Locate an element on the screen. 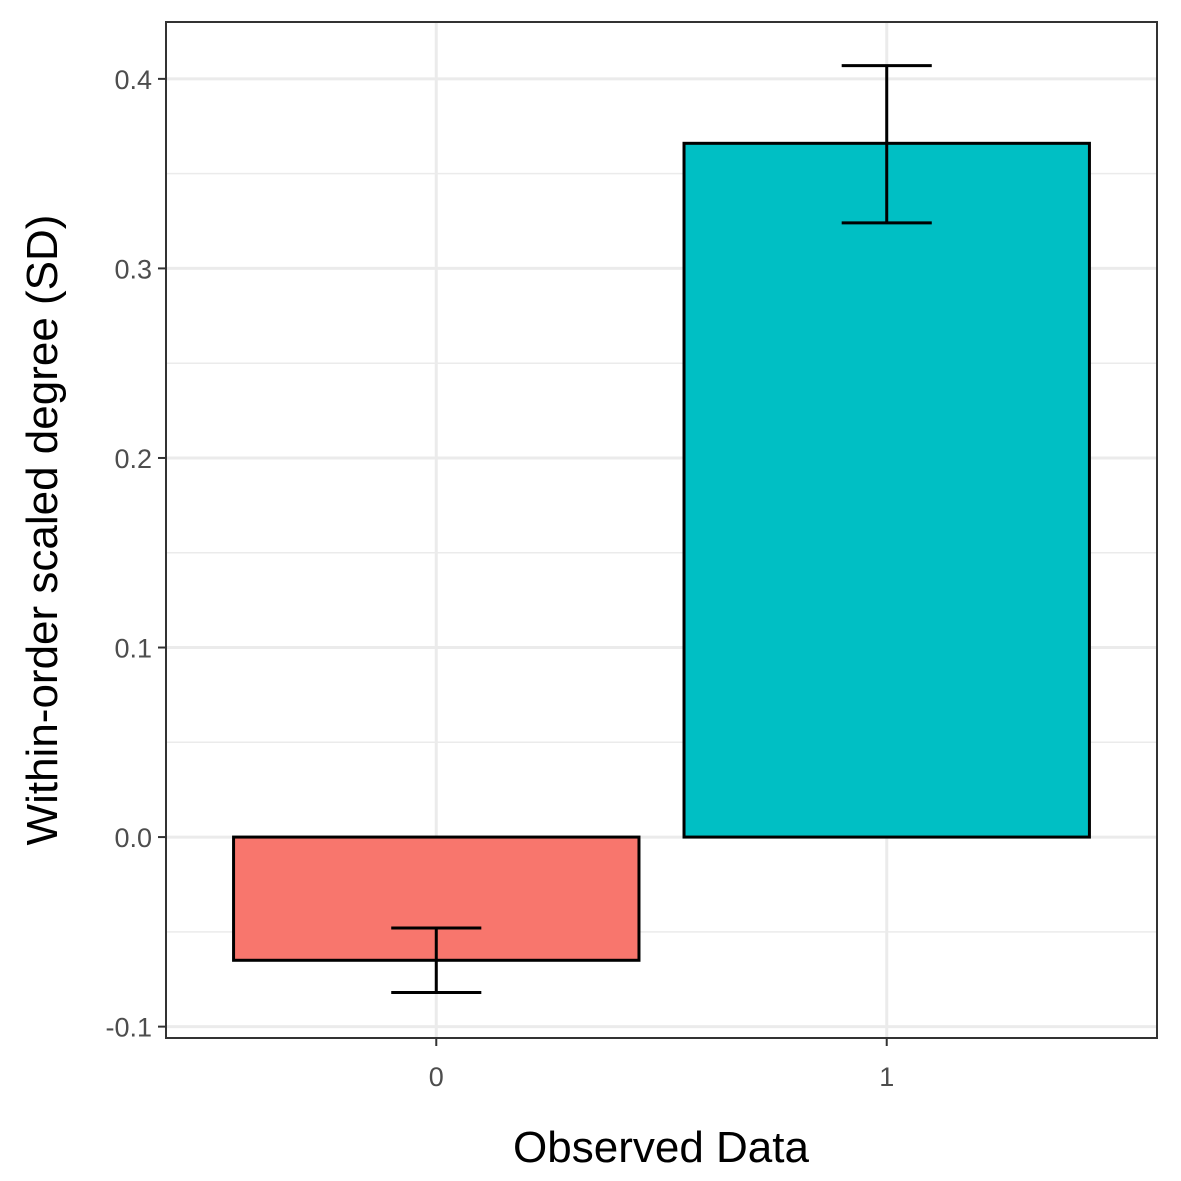 Image resolution: width=1181 pixels, height=1181 pixels. x-tick-label: 1 is located at coordinates (886, 1077).